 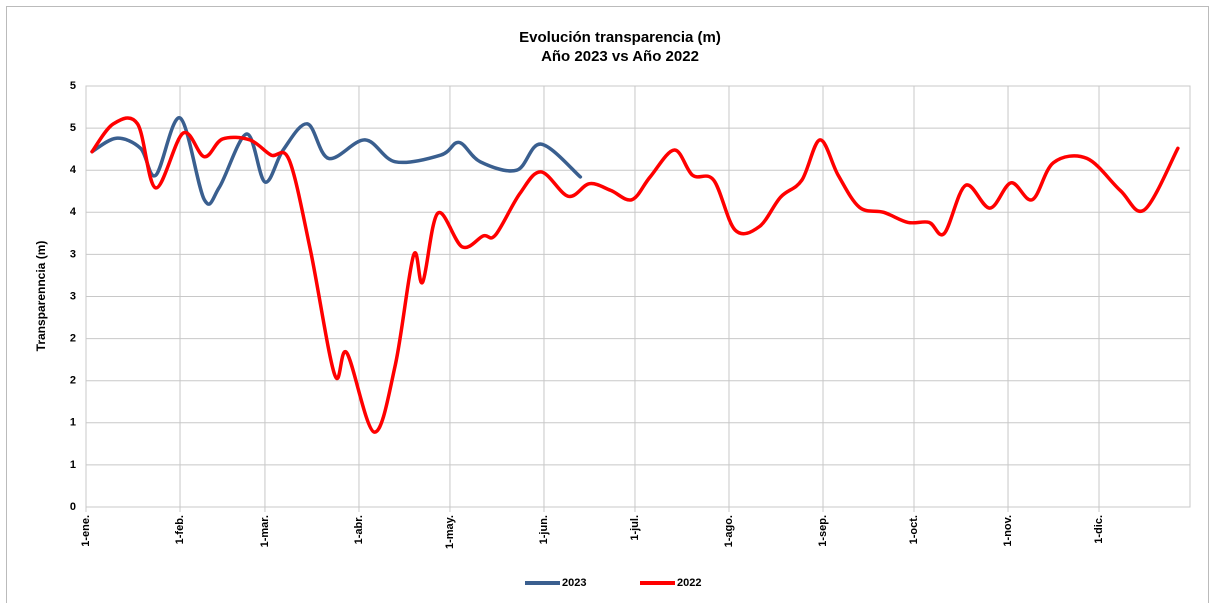 I want to click on x-tick-label: 1-jun., so click(x=544, y=529).